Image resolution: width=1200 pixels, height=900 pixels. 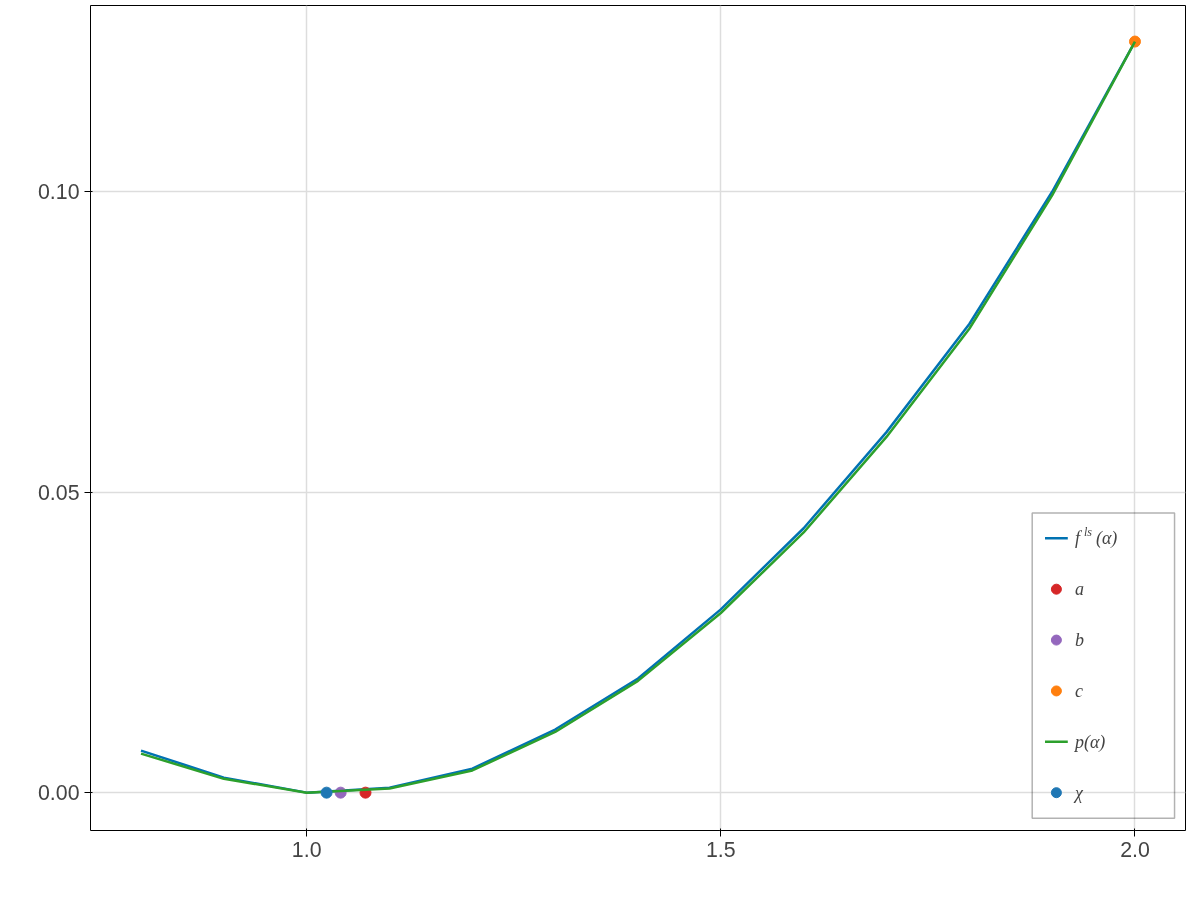 I want to click on legend-label: p(α), so click(x=1089, y=742).